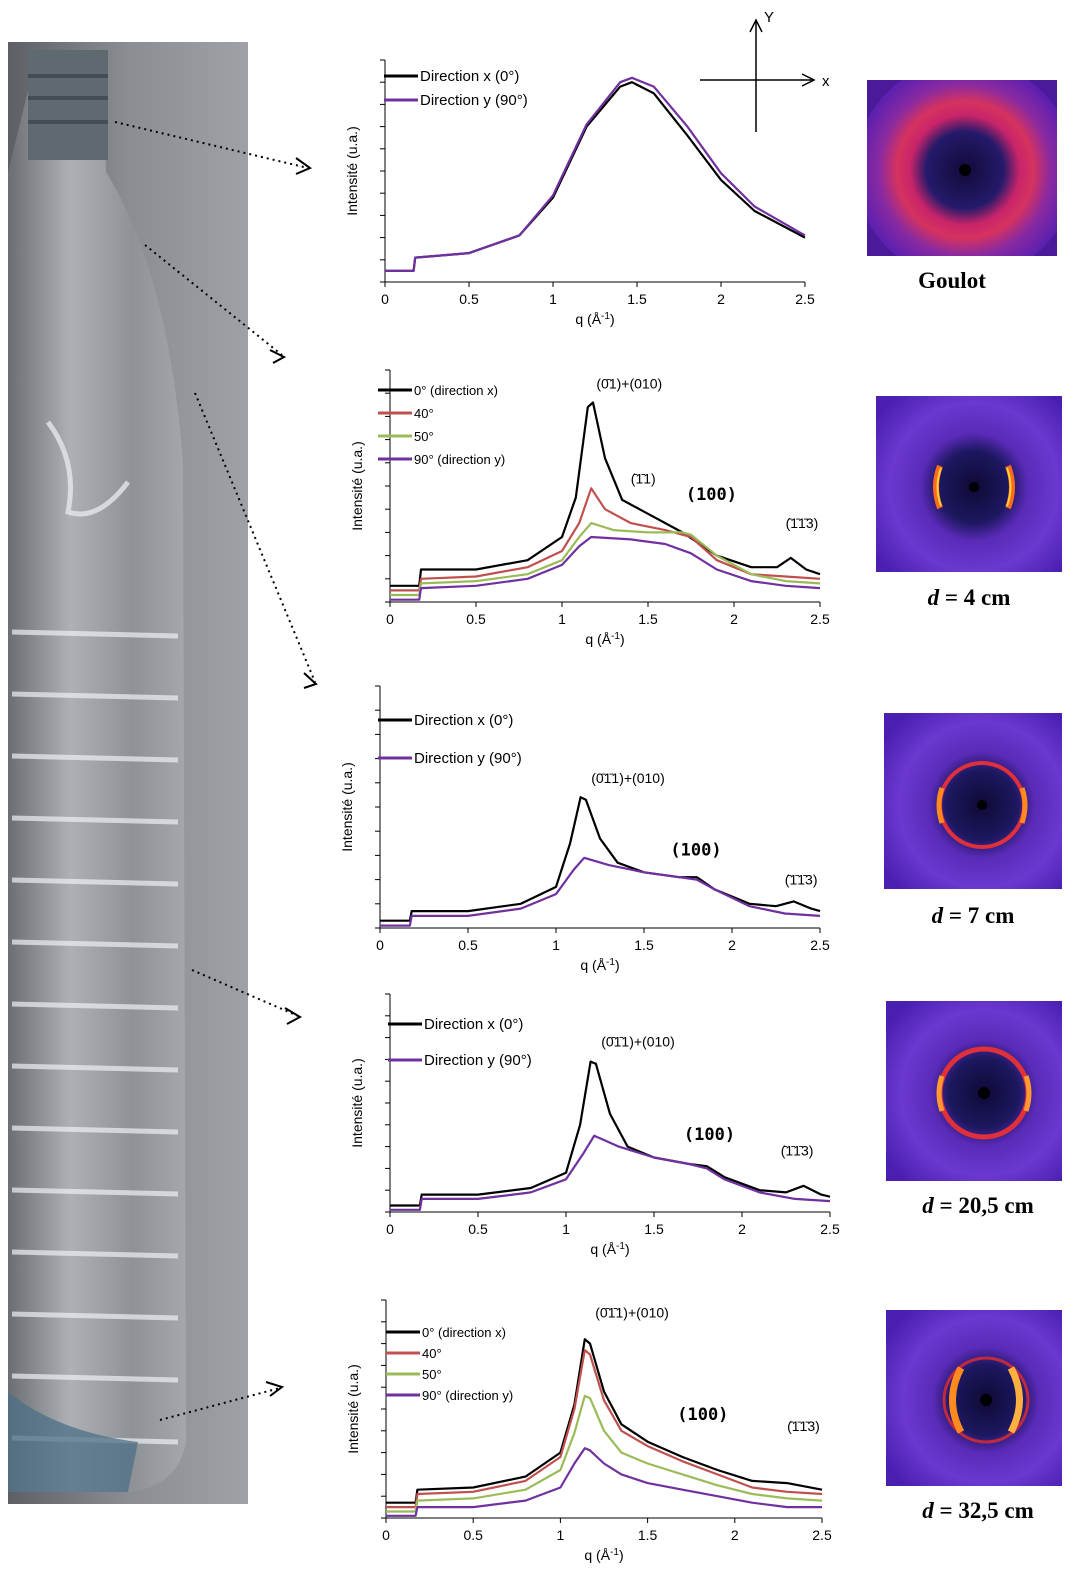 This screenshot has width=1079, height=1593. I want to click on orientation-axes: x Y, so click(765, 71).